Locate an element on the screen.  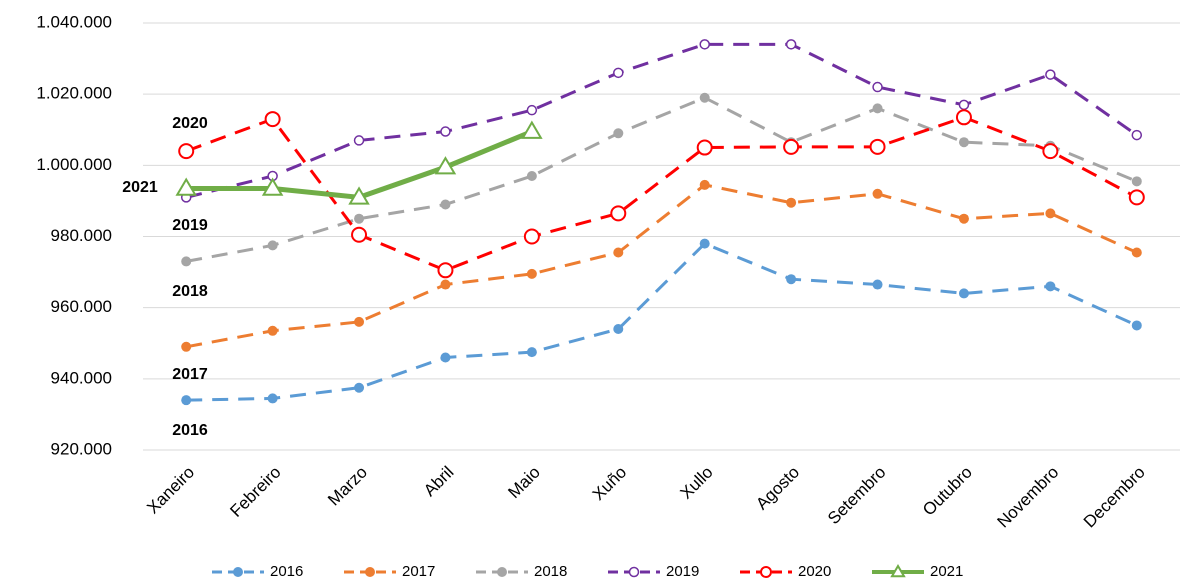
legend-label: 2017 is located at coordinates (418, 571).